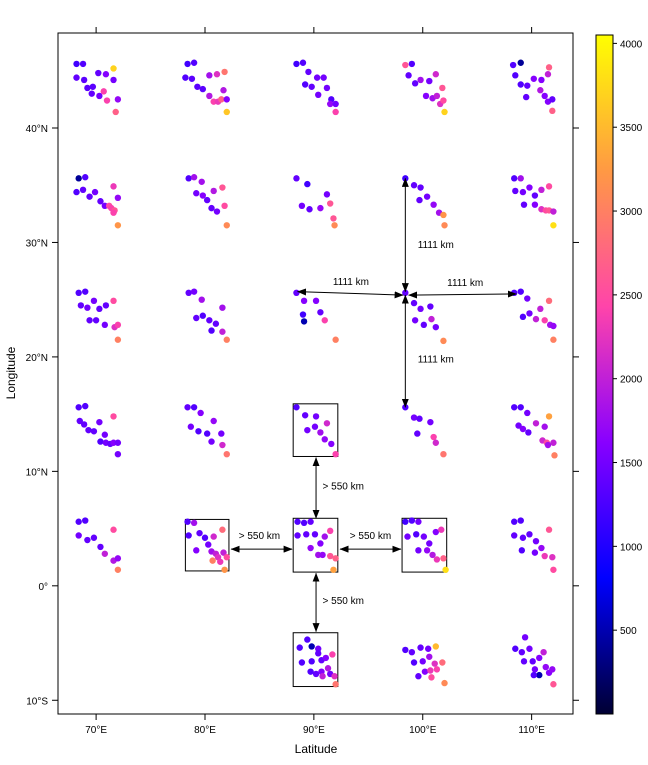 This screenshot has height=765, width=648. Describe the element at coordinates (631, 128) in the screenshot. I see `colorbar-tick-label: 3500` at that location.